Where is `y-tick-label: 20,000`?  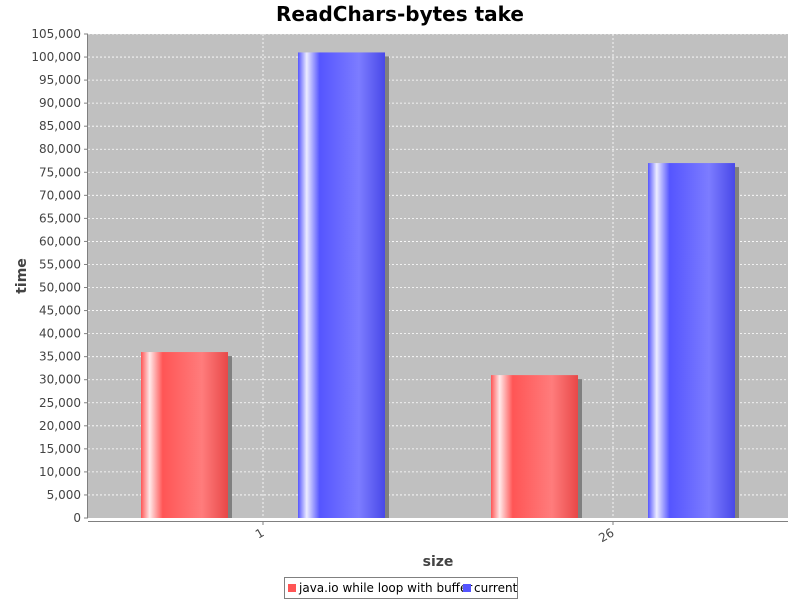 y-tick-label: 20,000 is located at coordinates (60, 426).